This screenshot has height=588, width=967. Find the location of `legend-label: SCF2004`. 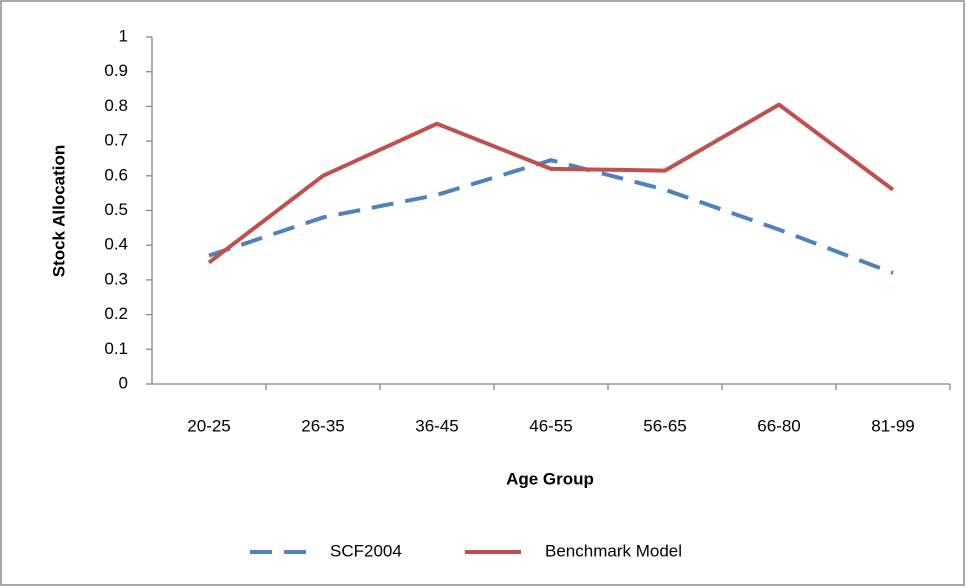

legend-label: SCF2004 is located at coordinates (366, 550).